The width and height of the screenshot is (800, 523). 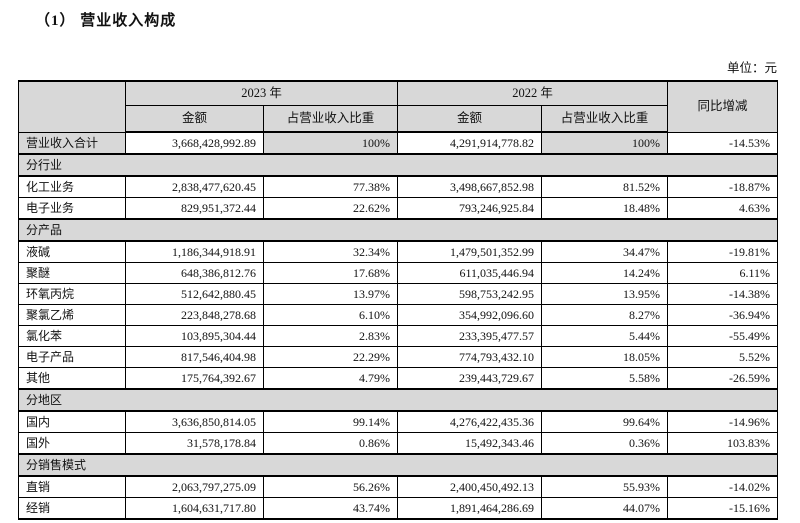 I want to click on corner-cell, so click(x=72, y=106).